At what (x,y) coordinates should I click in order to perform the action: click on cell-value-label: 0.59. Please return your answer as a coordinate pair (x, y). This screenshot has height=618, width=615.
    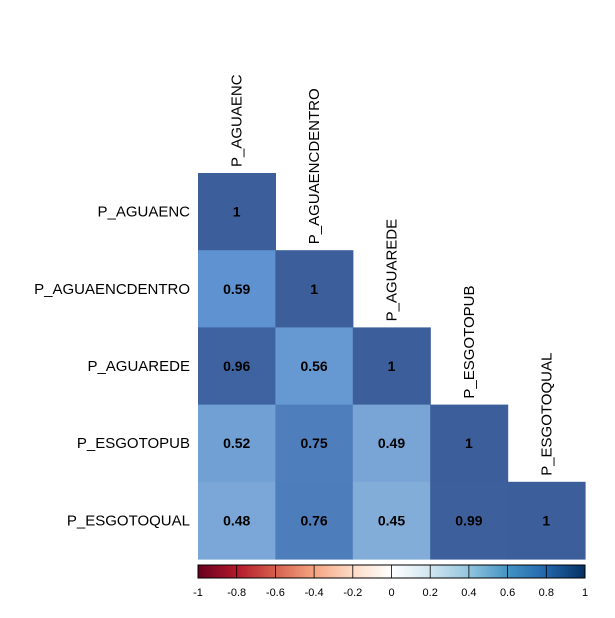
    Looking at the image, I should click on (236, 289).